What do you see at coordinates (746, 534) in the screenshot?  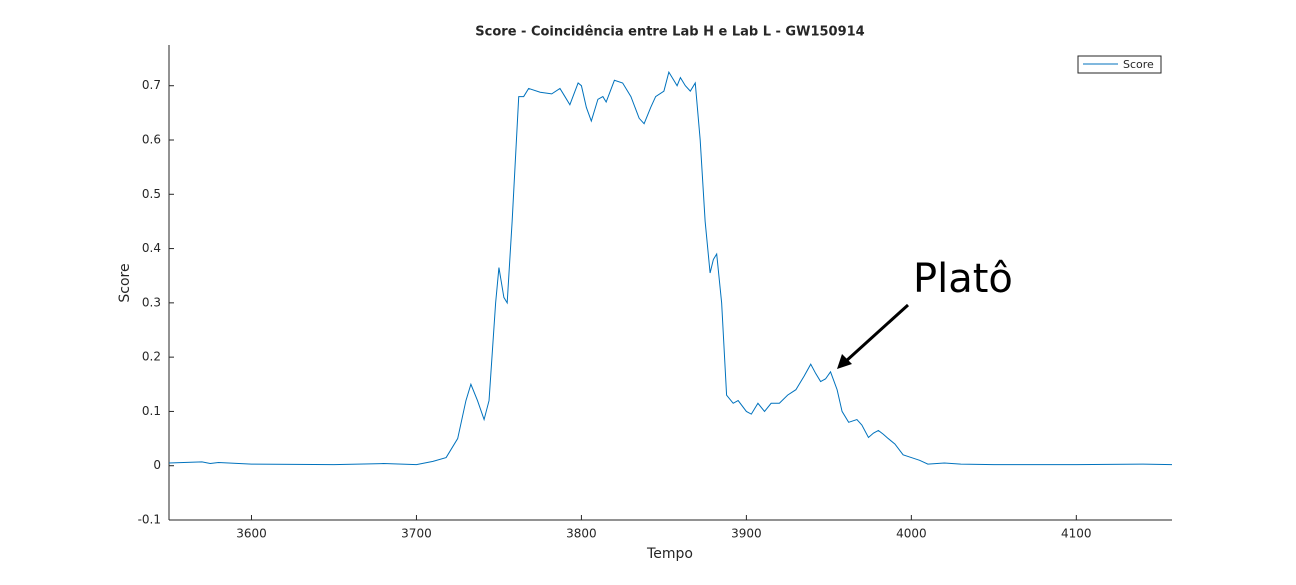 I see `x-tick-label: 3900` at bounding box center [746, 534].